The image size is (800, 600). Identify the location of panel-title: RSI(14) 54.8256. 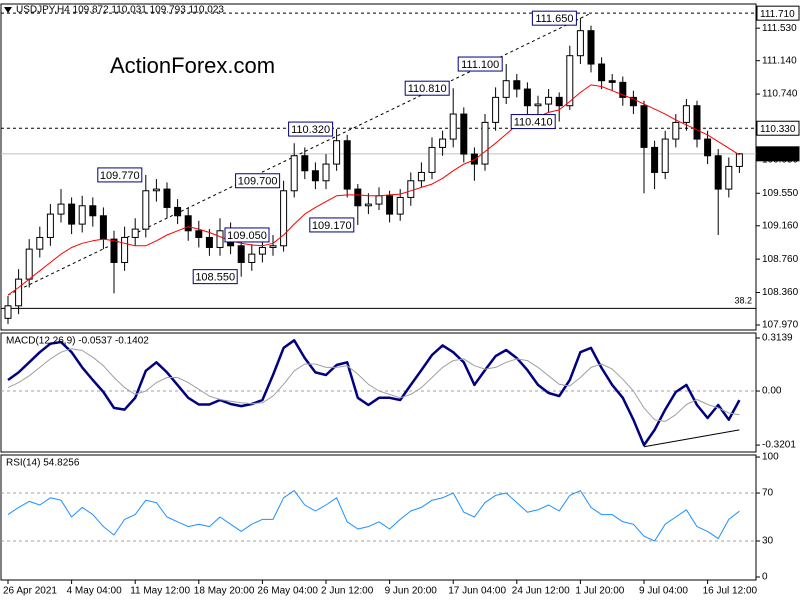
(43, 463).